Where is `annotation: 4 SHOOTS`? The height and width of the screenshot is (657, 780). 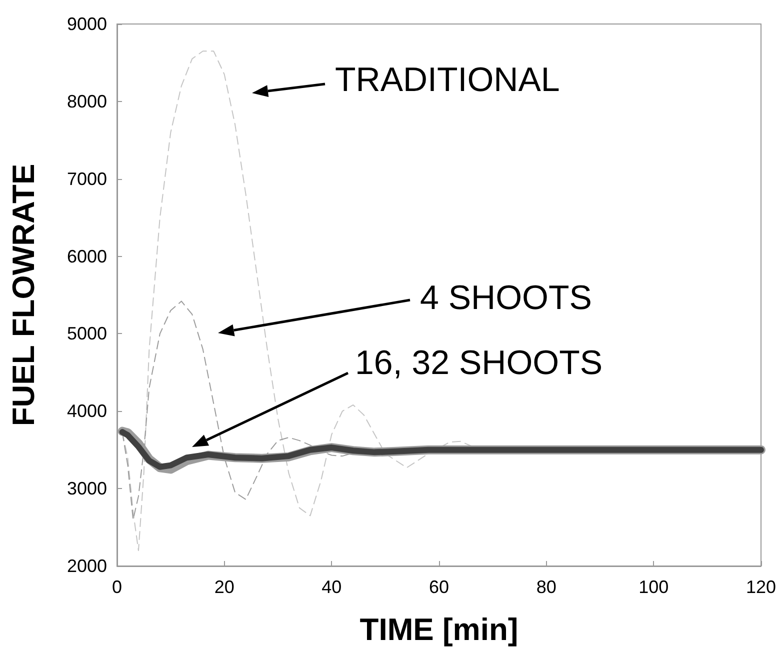 annotation: 4 SHOOTS is located at coordinates (506, 298).